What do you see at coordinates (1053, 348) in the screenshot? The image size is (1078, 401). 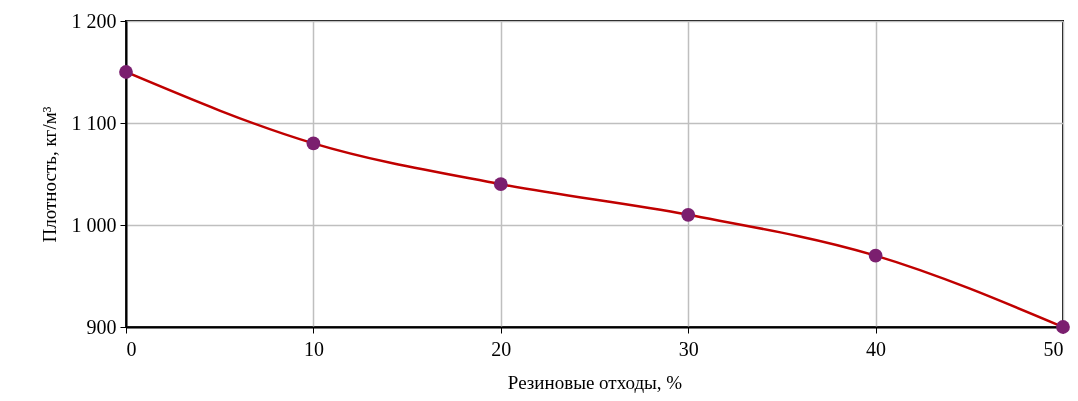 I see `x-tick-label: 50` at bounding box center [1053, 348].